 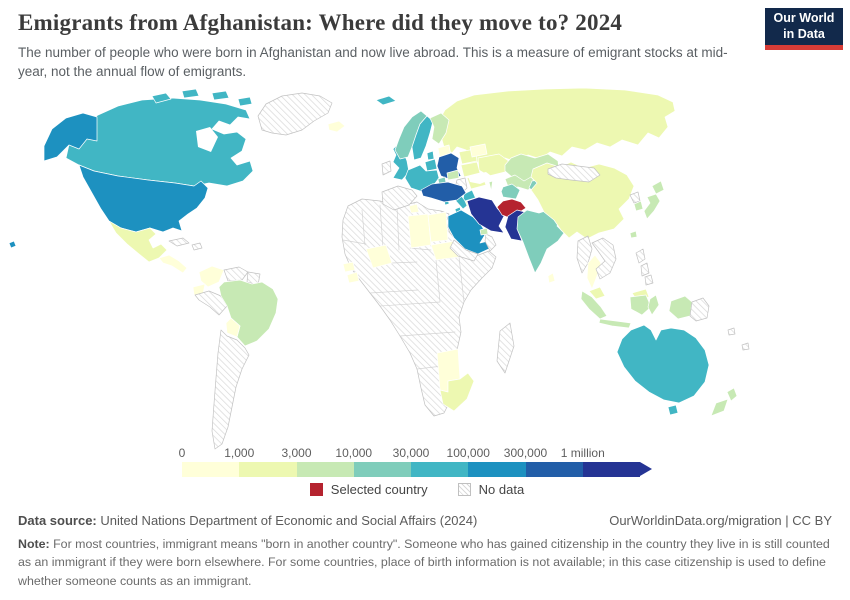 I want to click on country-taiwan, so click(x=633, y=234).